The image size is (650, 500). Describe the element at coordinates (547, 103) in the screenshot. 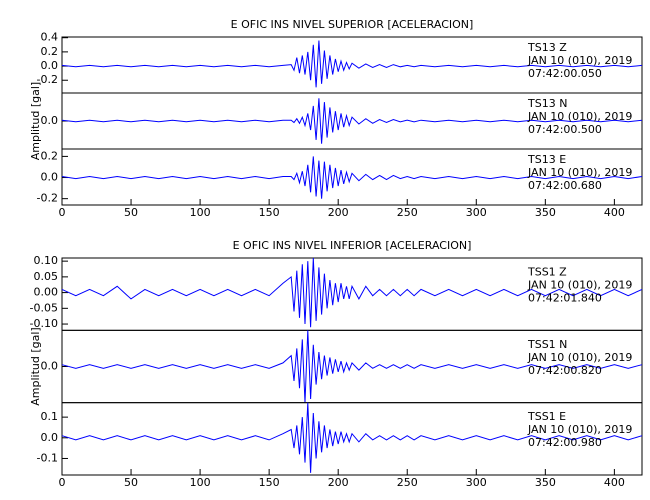

I see `trace-annotation: TS13 N` at that location.